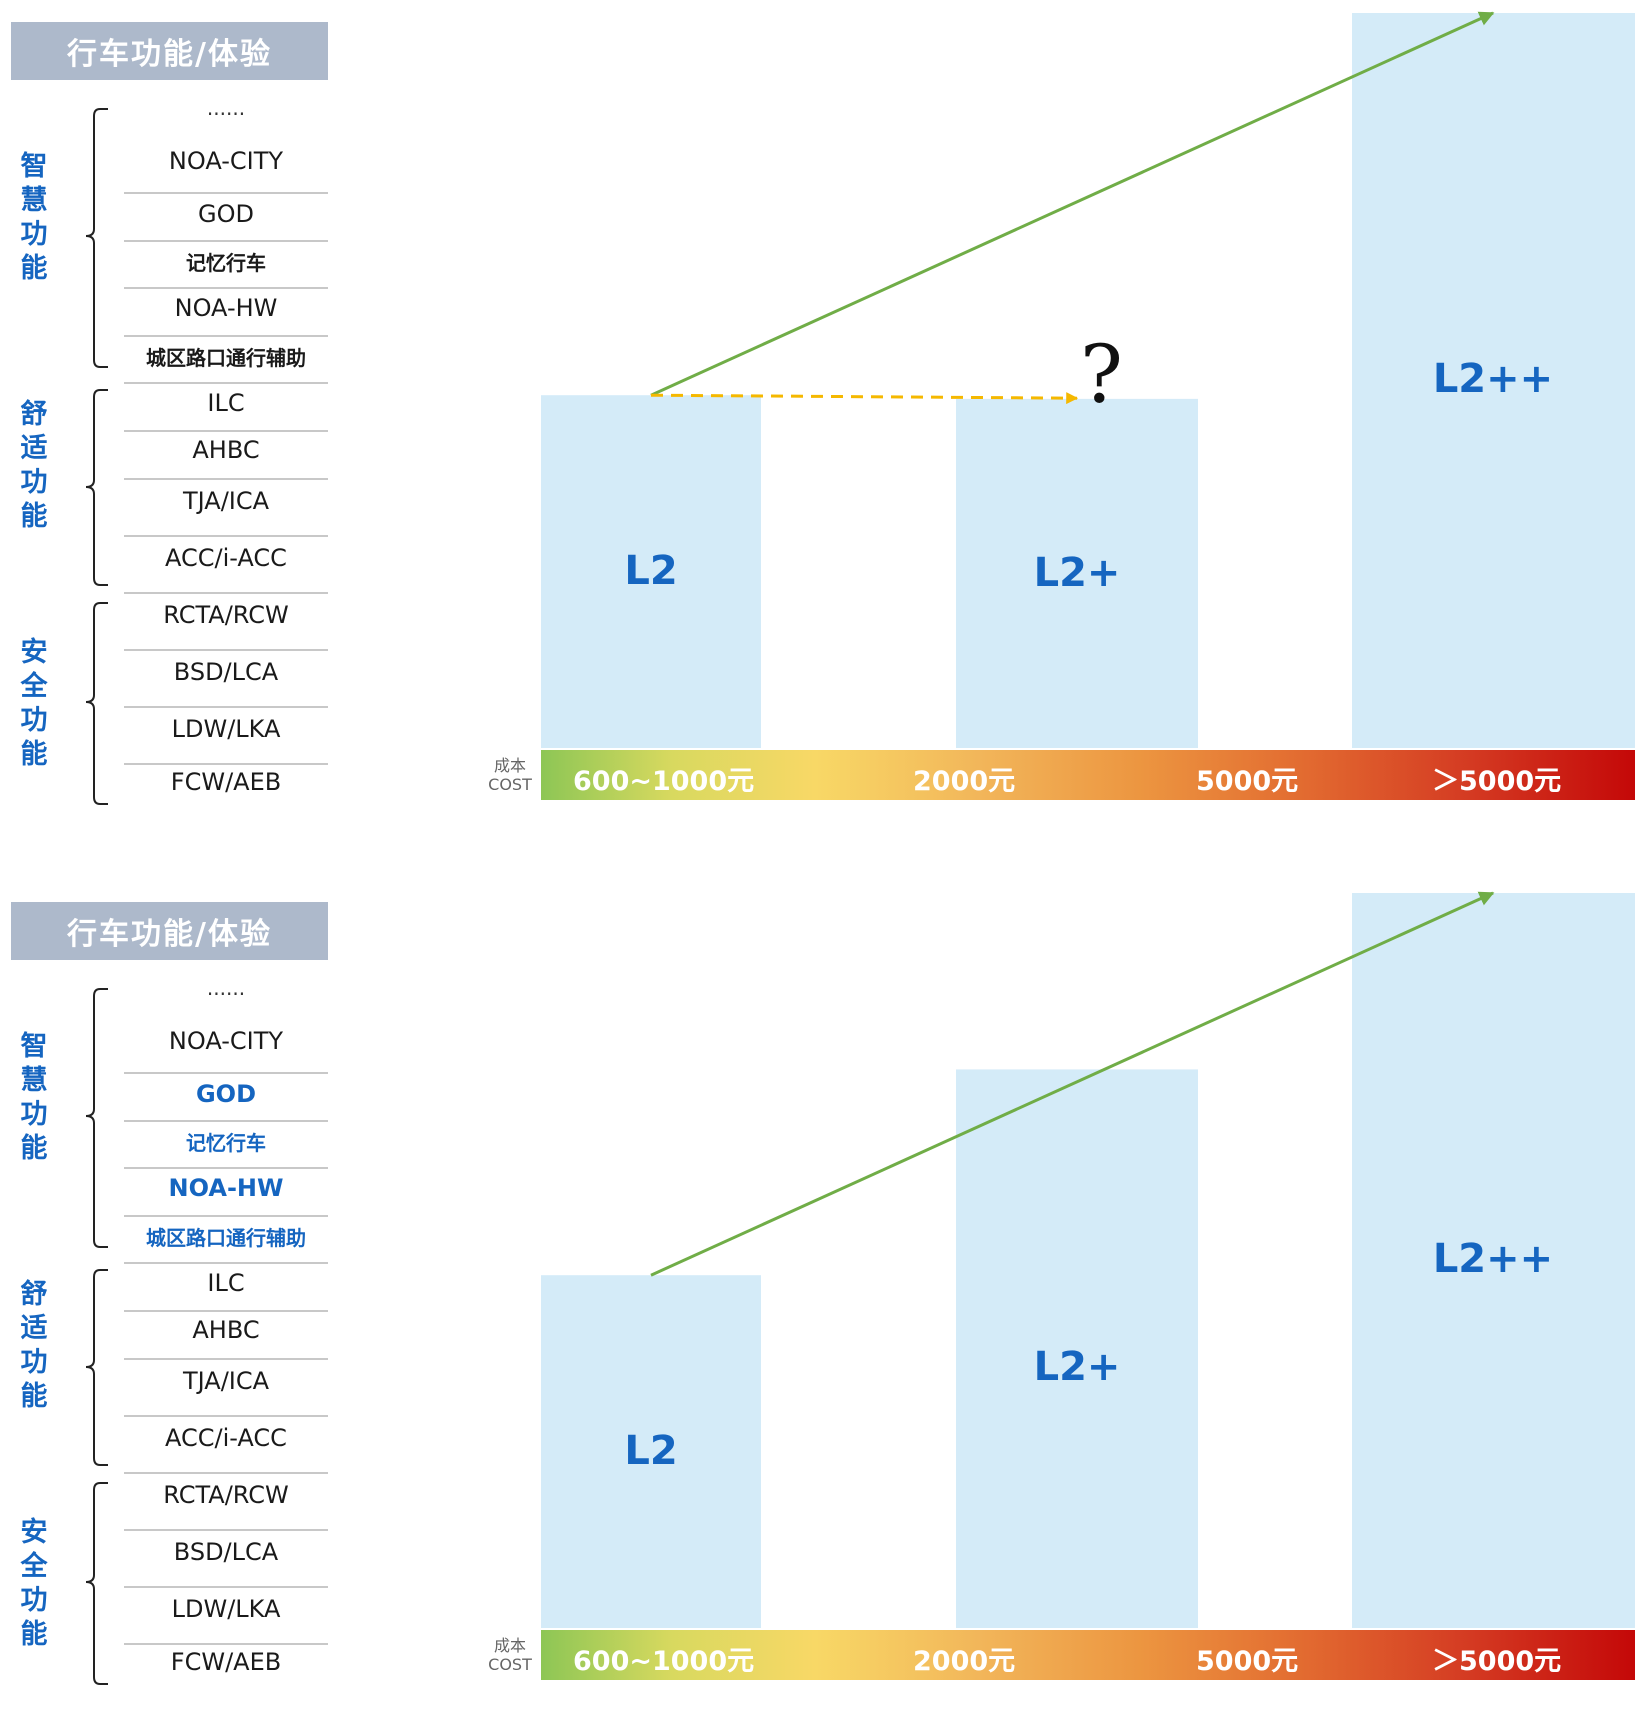 Image resolution: width=1640 pixels, height=1728 pixels. Describe the element at coordinates (864, 398) in the screenshot. I see `dashed-arrow` at that location.